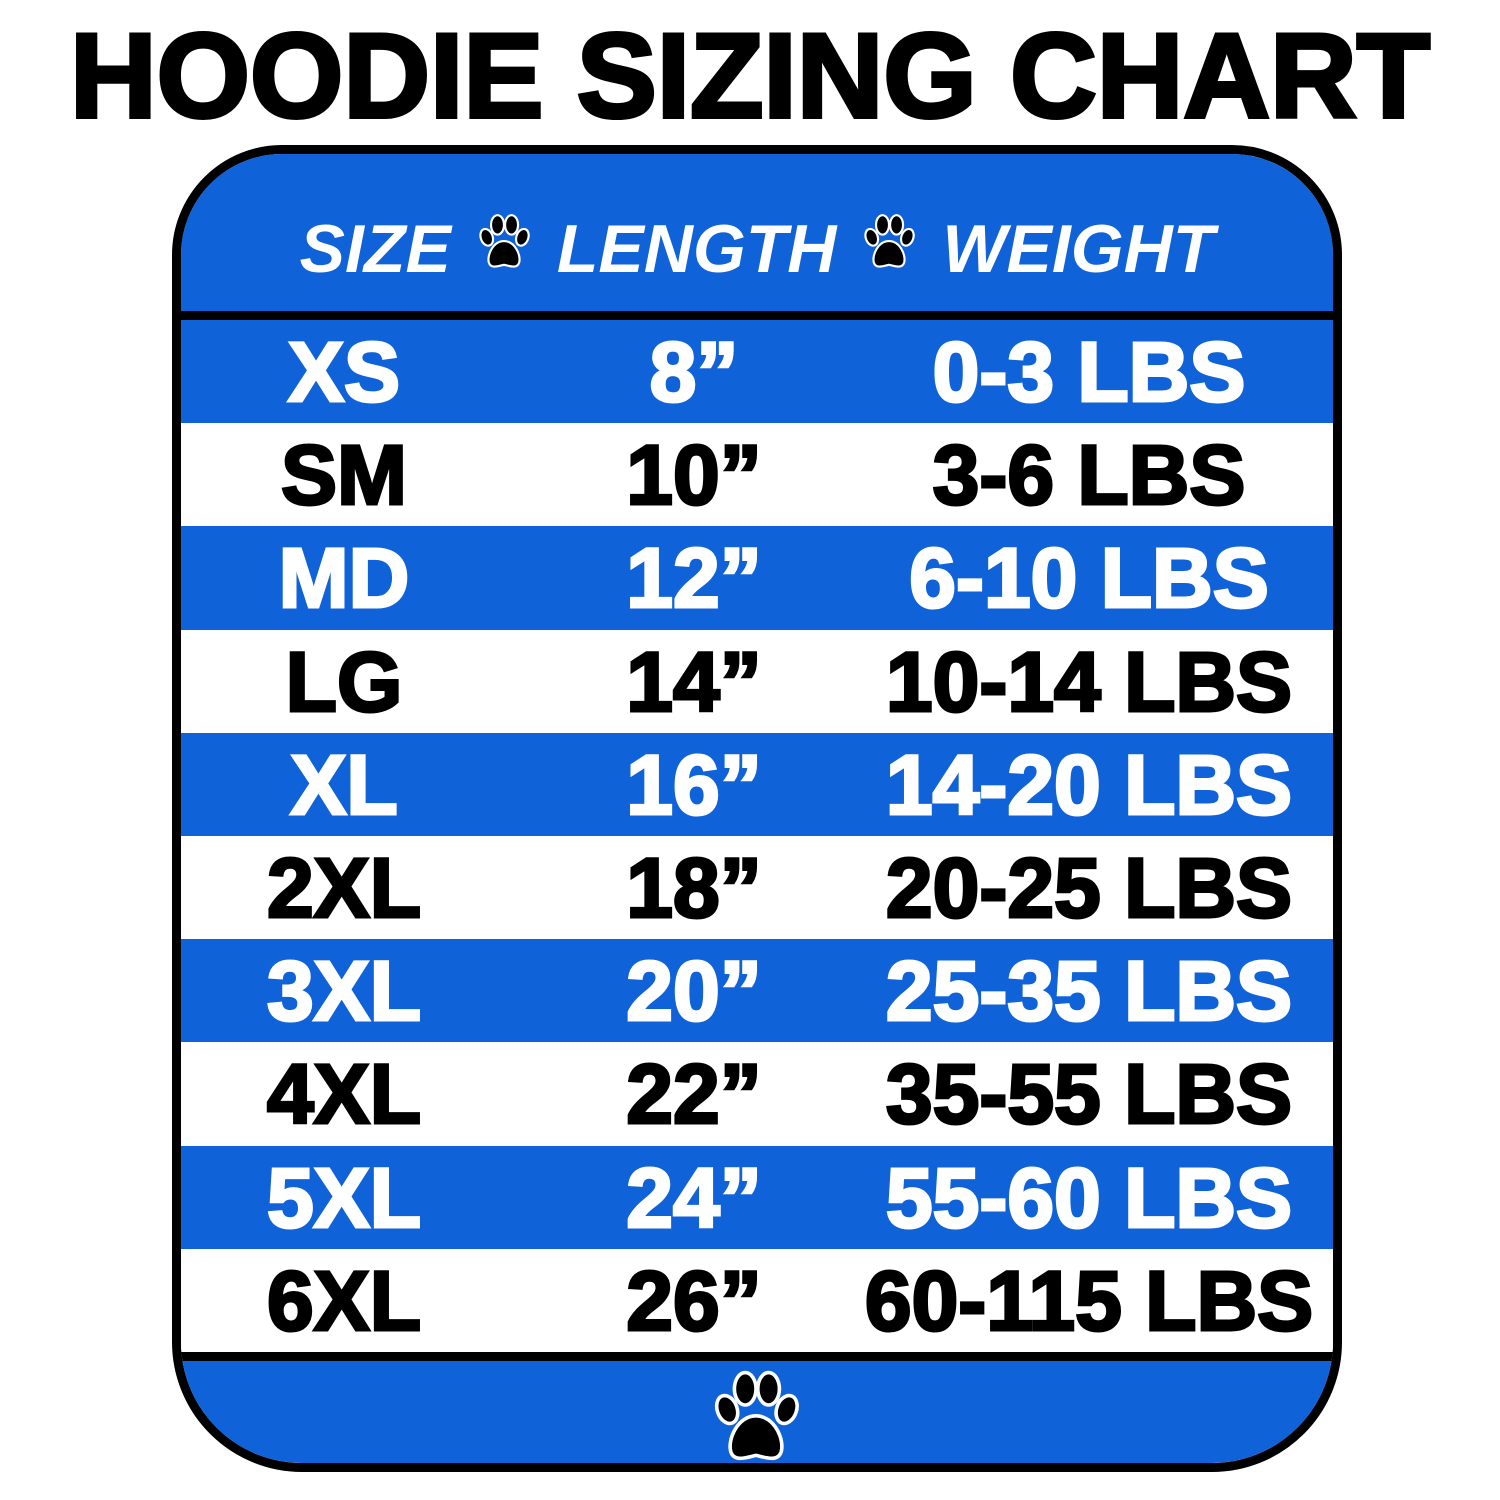  Describe the element at coordinates (344, 681) in the screenshot. I see `size-cell: LG` at that location.